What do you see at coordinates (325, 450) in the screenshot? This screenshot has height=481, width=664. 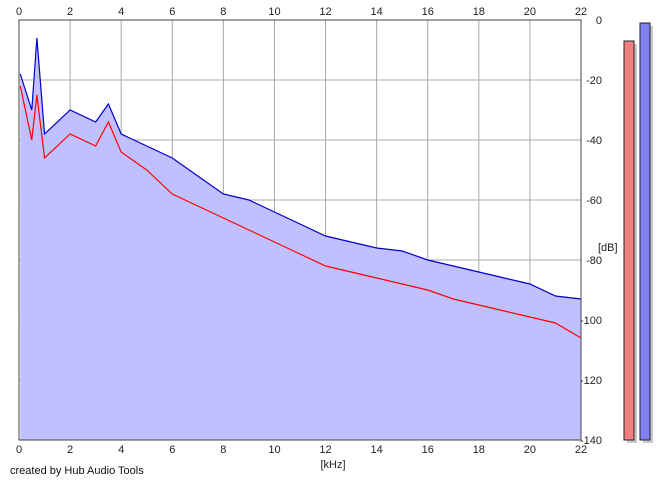 I see `x-tick-label-bottom: 12` at bounding box center [325, 450].